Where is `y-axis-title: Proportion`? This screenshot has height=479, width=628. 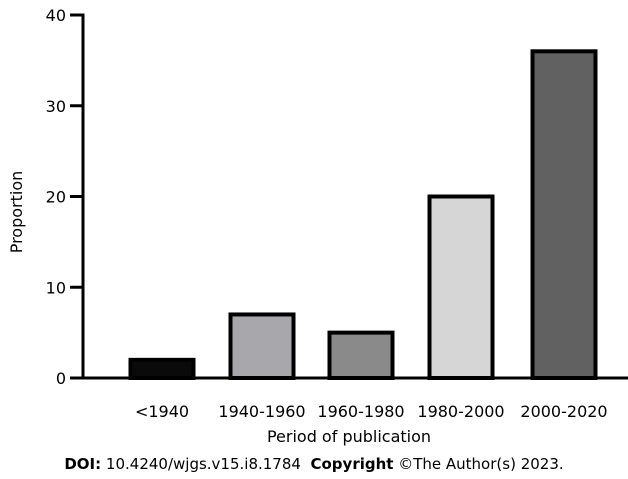 y-axis-title: Proportion is located at coordinates (16, 212).